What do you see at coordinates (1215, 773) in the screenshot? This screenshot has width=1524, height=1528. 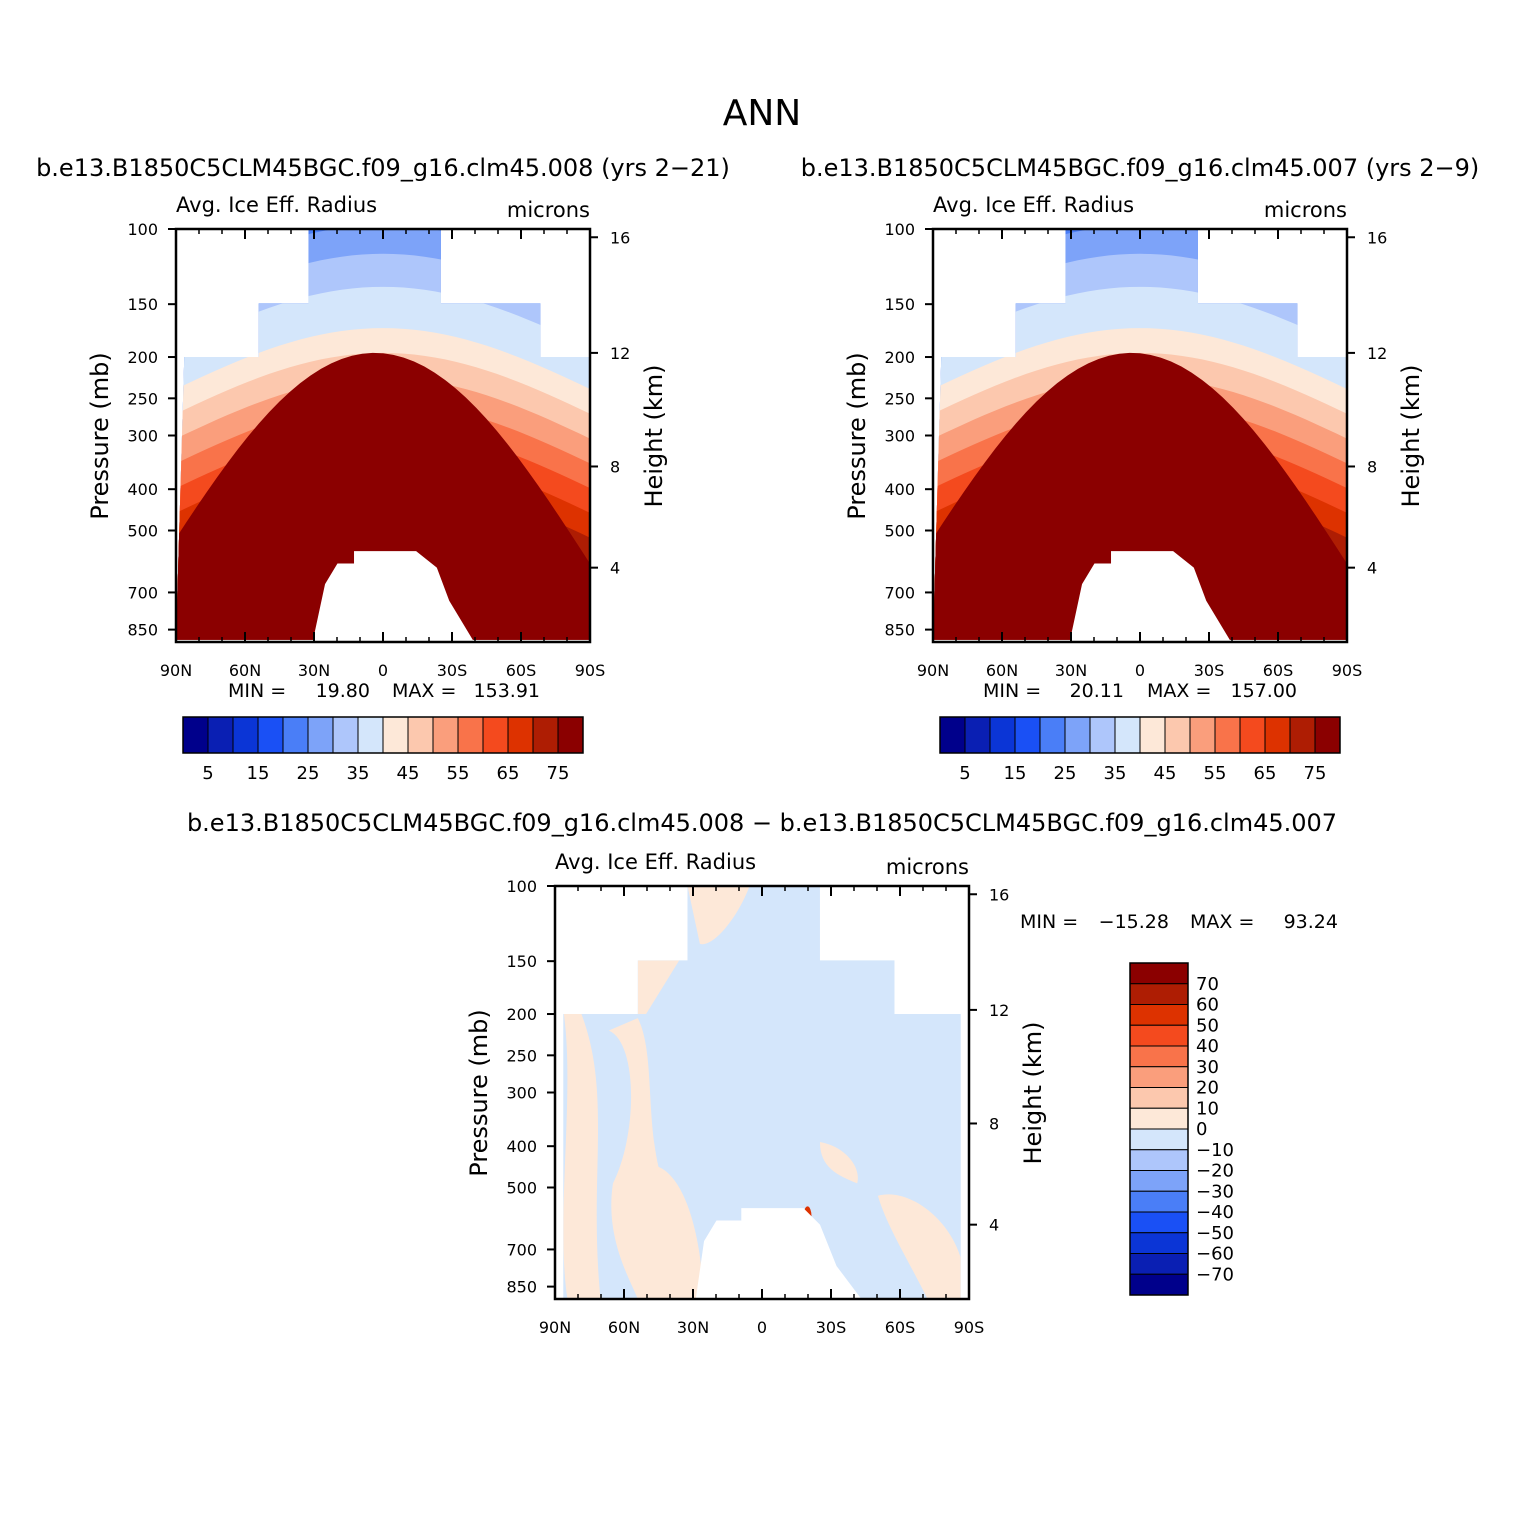 I see `colorbar-label: 55` at bounding box center [1215, 773].